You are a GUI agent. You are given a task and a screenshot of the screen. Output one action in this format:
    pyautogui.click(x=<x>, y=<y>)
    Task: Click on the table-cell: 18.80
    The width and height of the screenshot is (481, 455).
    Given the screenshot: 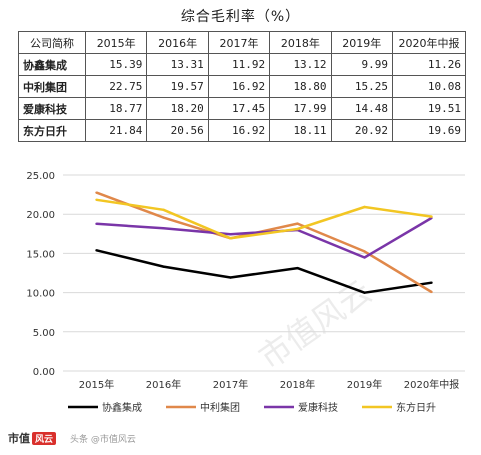 What is the action you would take?
    pyautogui.click(x=300, y=86)
    